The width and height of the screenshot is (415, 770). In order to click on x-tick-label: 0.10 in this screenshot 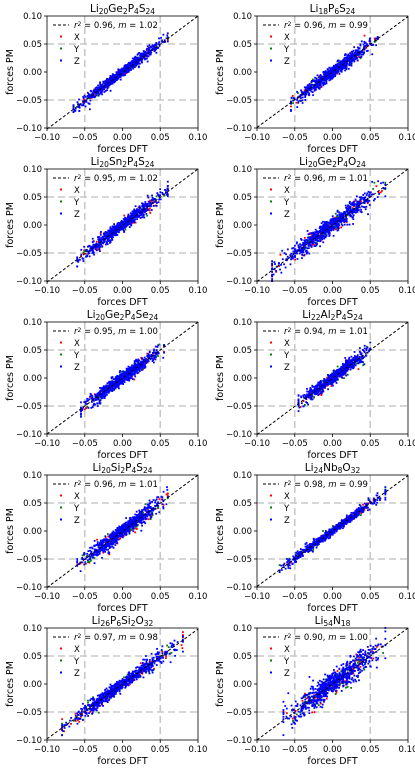, I will do `click(198, 444)`.